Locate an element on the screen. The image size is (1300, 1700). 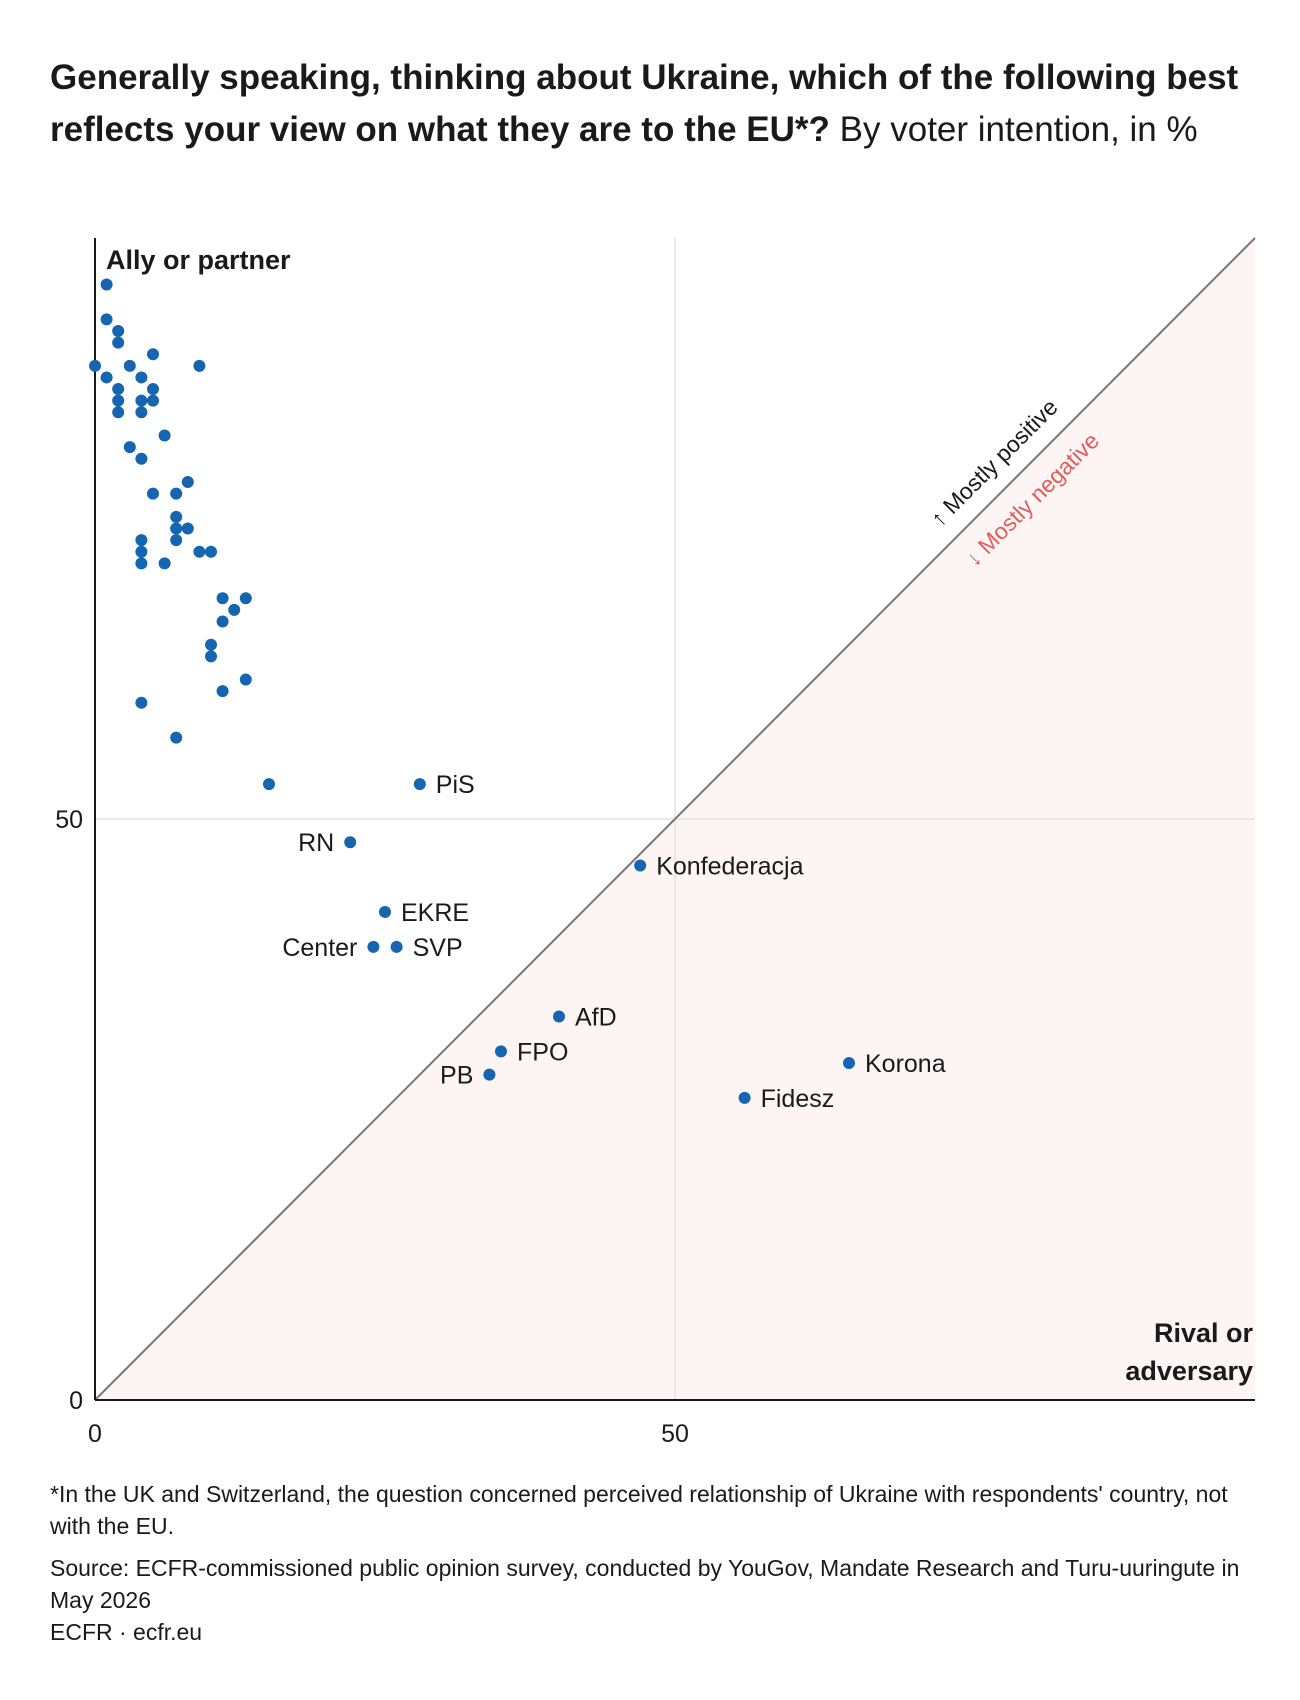
point-label-svp: SVP is located at coordinates (438, 948).